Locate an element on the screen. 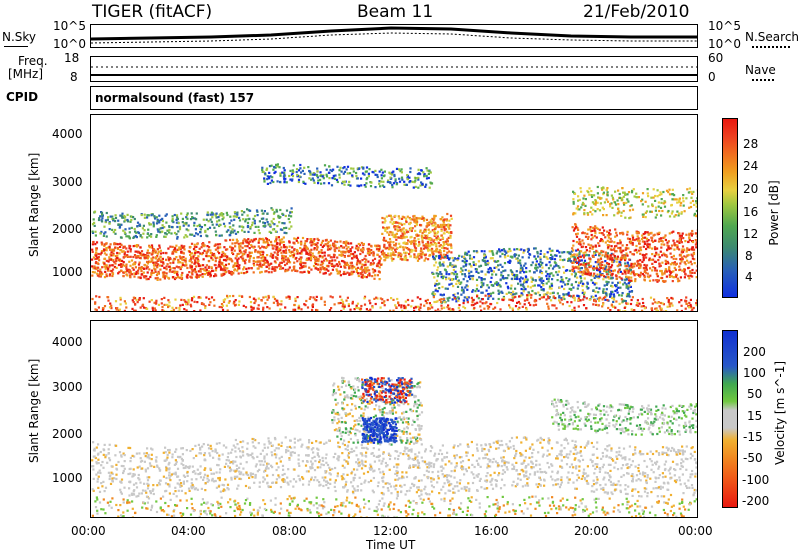 The height and width of the screenshot is (554, 800). velocity-cbar--200: -200 is located at coordinates (756, 501).